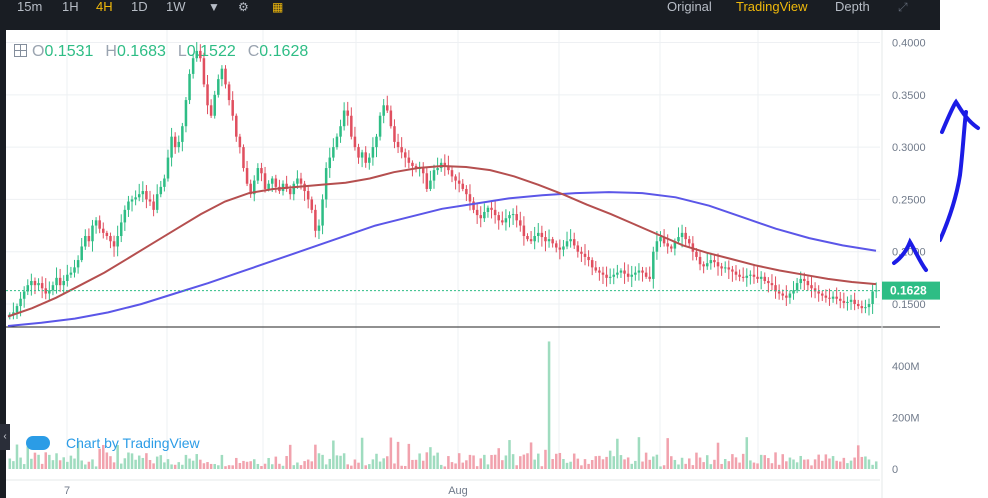 The image size is (988, 498). Describe the element at coordinates (3, 264) in the screenshot. I see `left-edge` at that location.